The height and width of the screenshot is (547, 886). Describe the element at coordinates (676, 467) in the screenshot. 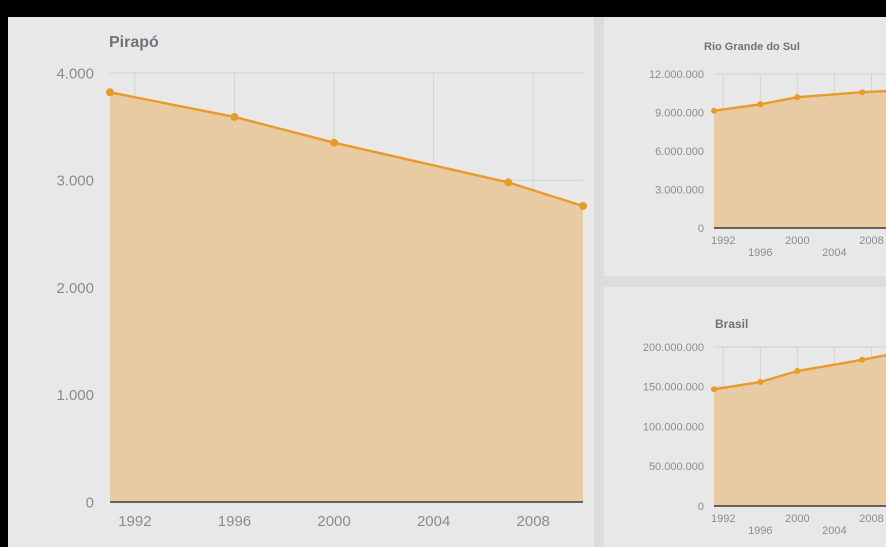

I see `y-tick-label: 50.000.000` at that location.